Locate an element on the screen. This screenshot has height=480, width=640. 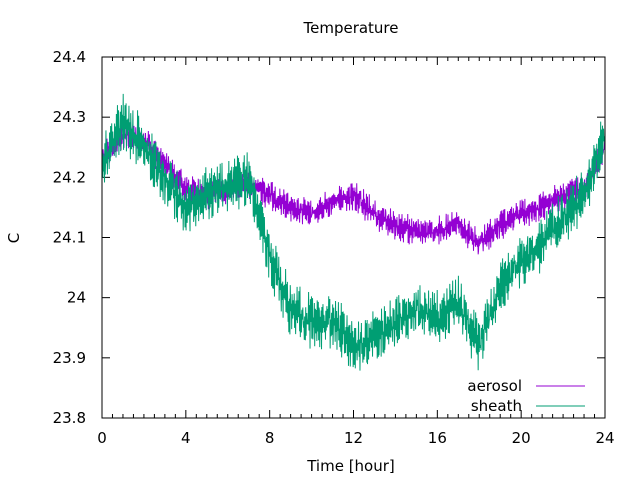
chart-title: Temperature is located at coordinates (350, 28).